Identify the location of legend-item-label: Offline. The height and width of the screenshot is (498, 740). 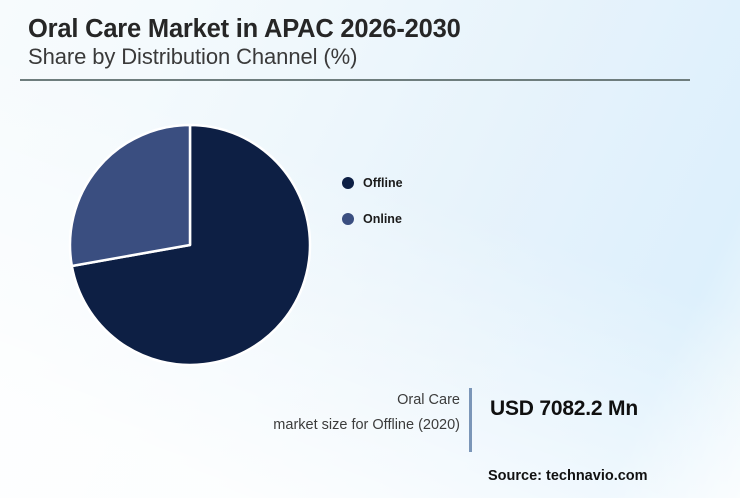
(383, 183).